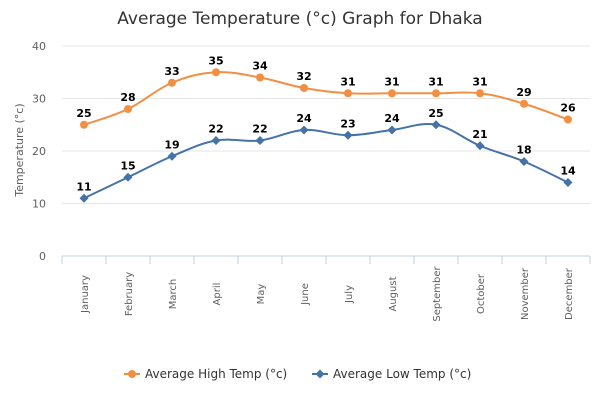 Image resolution: width=600 pixels, height=400 pixels. What do you see at coordinates (39, 46) in the screenshot?
I see `y-tick-label: 40` at bounding box center [39, 46].